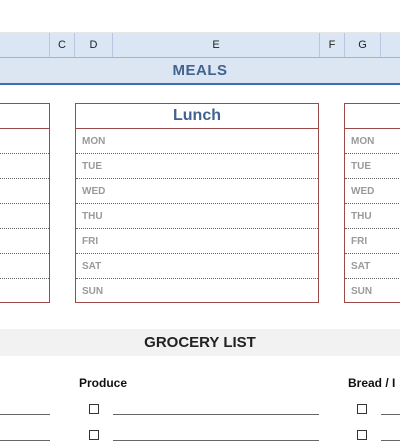  I want to click on column-header-h, so click(390, 45).